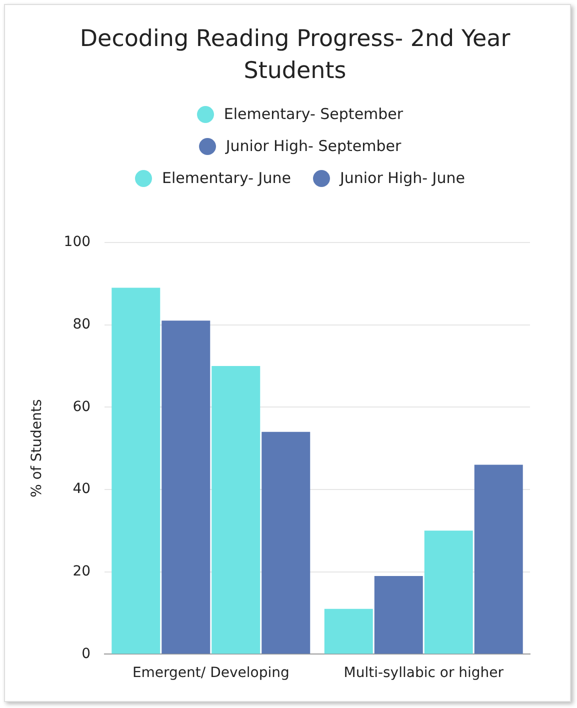 Image resolution: width=577 pixels, height=708 pixels. Describe the element at coordinates (211, 673) in the screenshot. I see `x-tick-label: Emergent/ Developing` at that location.